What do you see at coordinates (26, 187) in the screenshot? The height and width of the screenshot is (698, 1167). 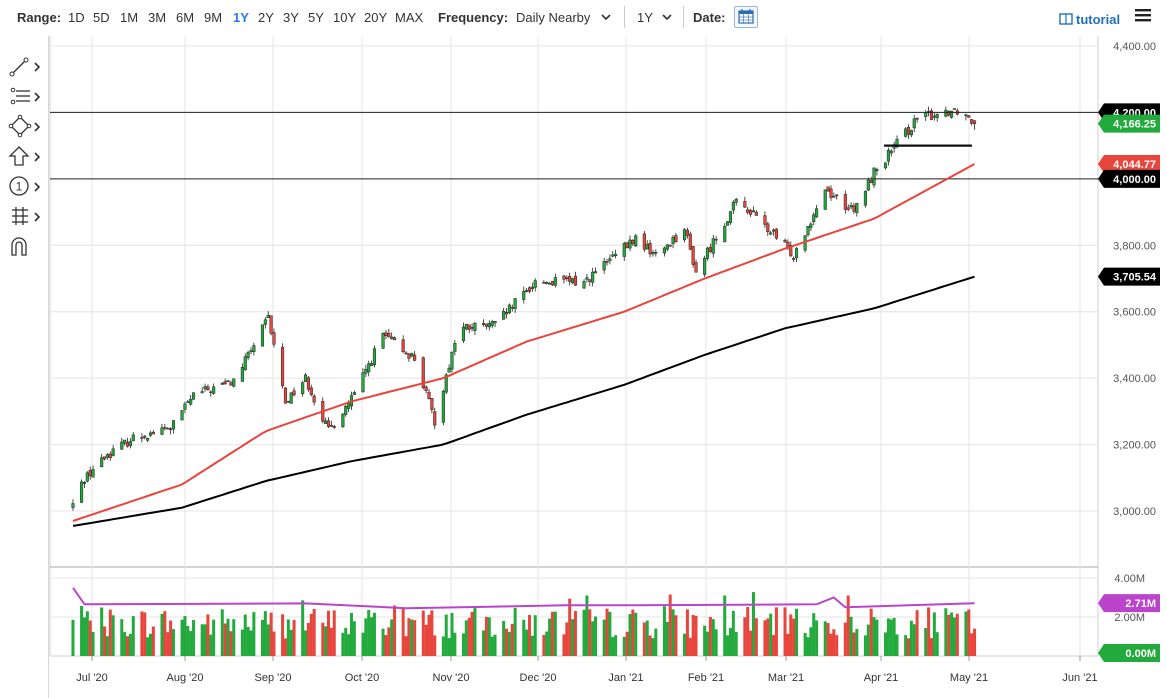 I see `annotation-tool-button: 1` at bounding box center [26, 187].